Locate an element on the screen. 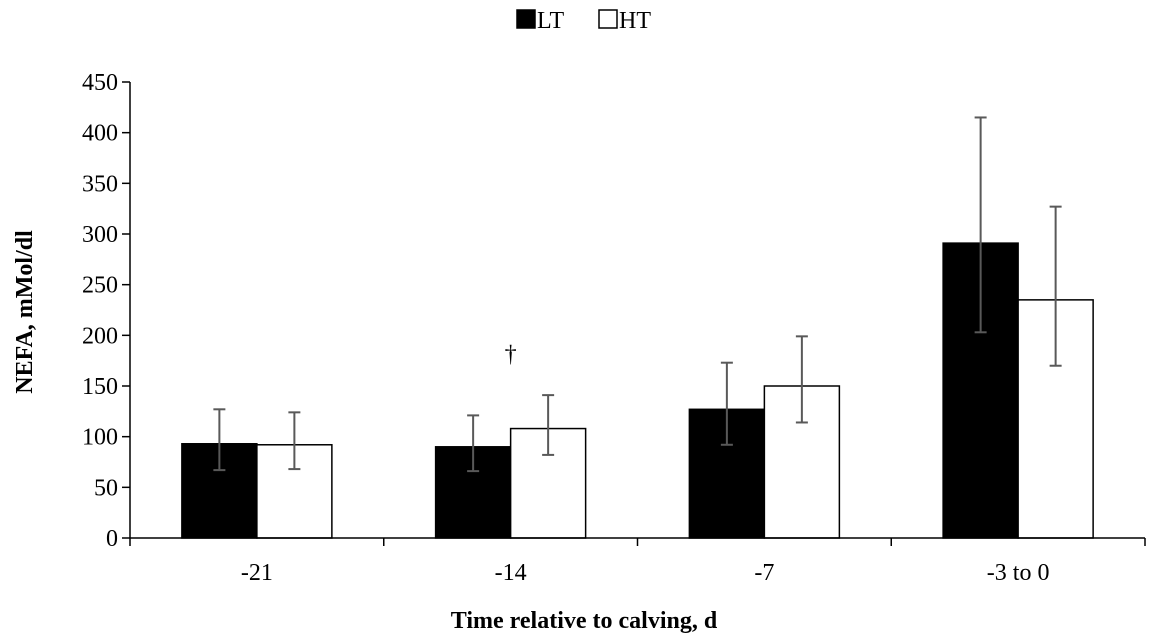  x-tick-label: -14 is located at coordinates (511, 573).